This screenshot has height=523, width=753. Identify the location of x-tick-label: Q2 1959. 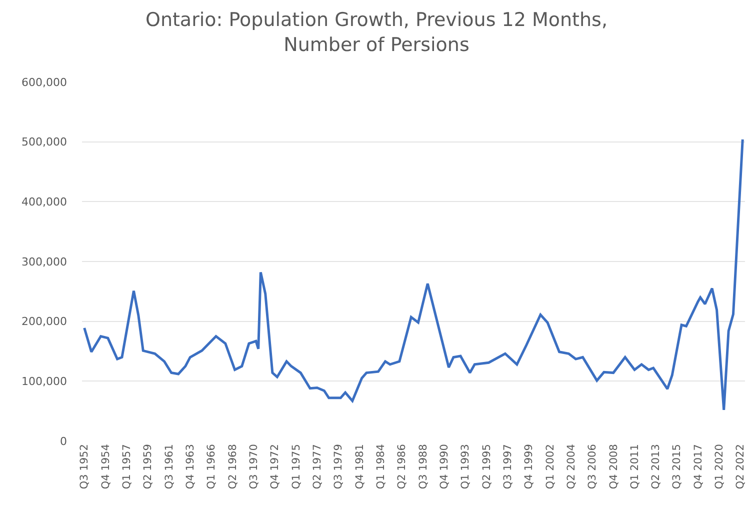
(148, 467).